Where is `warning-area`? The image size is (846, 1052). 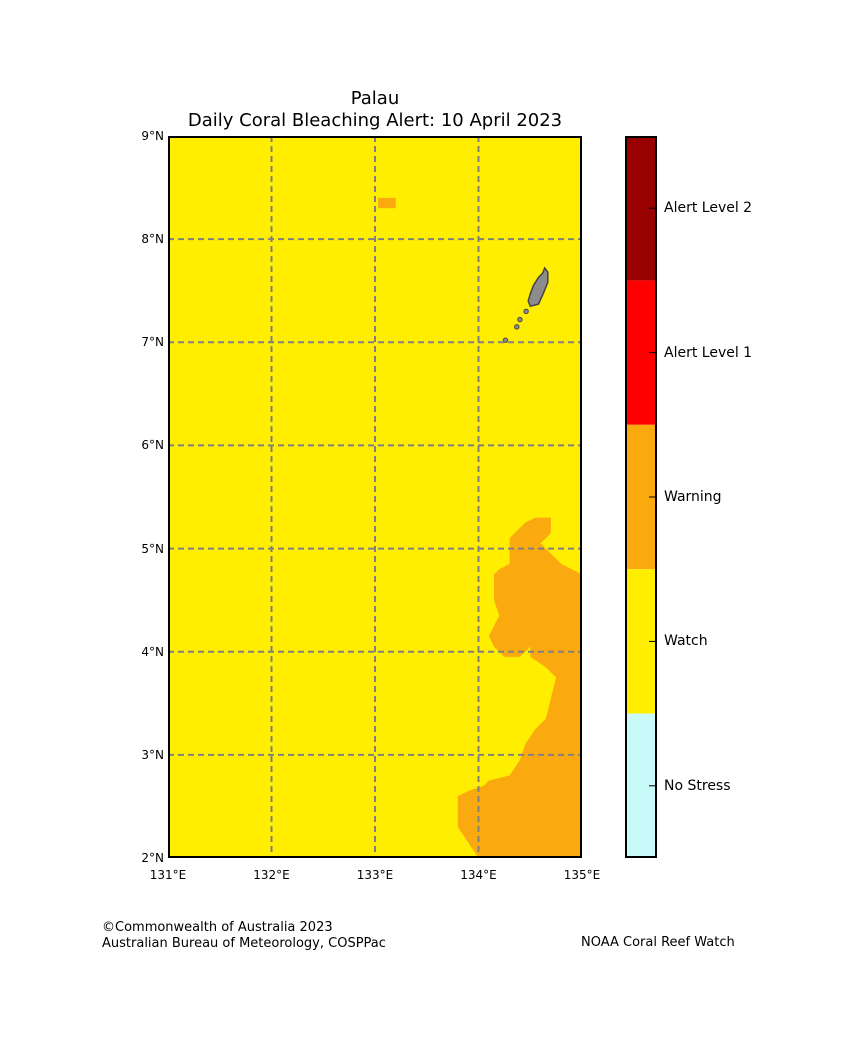
warning-area is located at coordinates (519, 687).